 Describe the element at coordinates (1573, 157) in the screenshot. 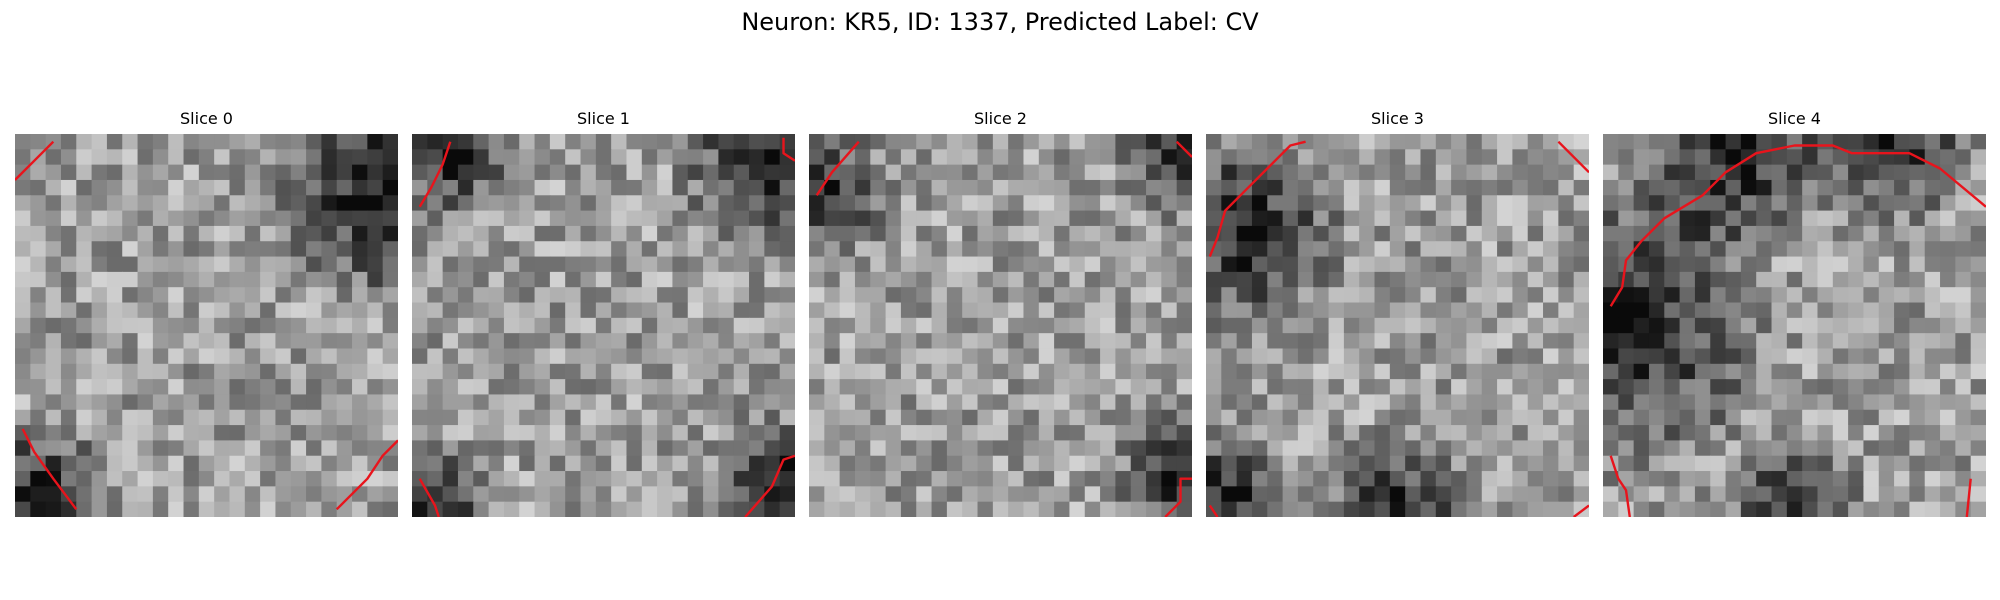

I see `contour-line` at that location.